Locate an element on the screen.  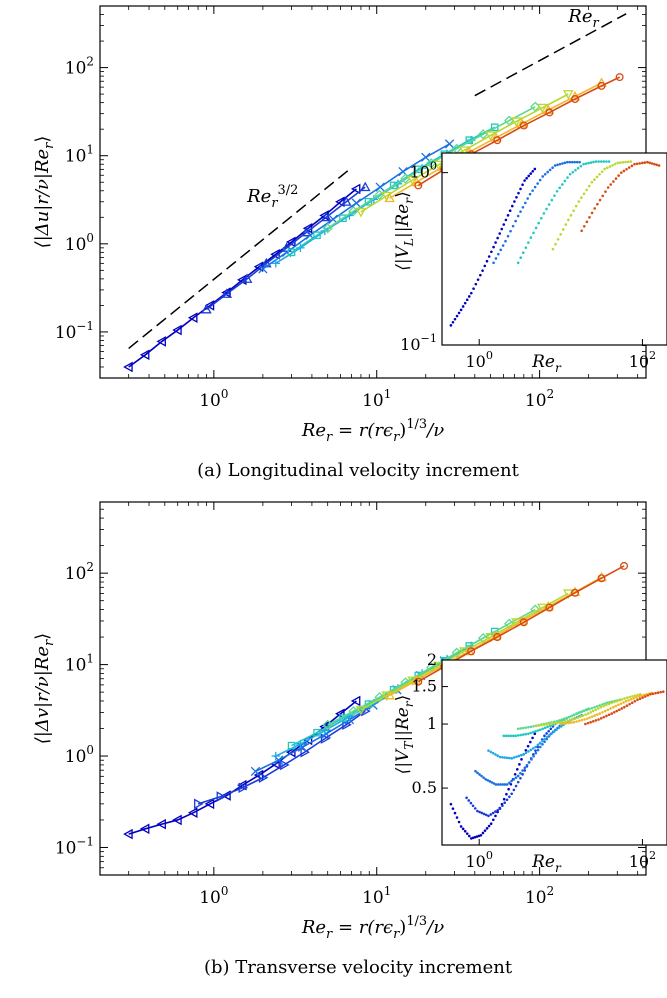
tick-label: 1.5 is located at coordinates (424, 686).